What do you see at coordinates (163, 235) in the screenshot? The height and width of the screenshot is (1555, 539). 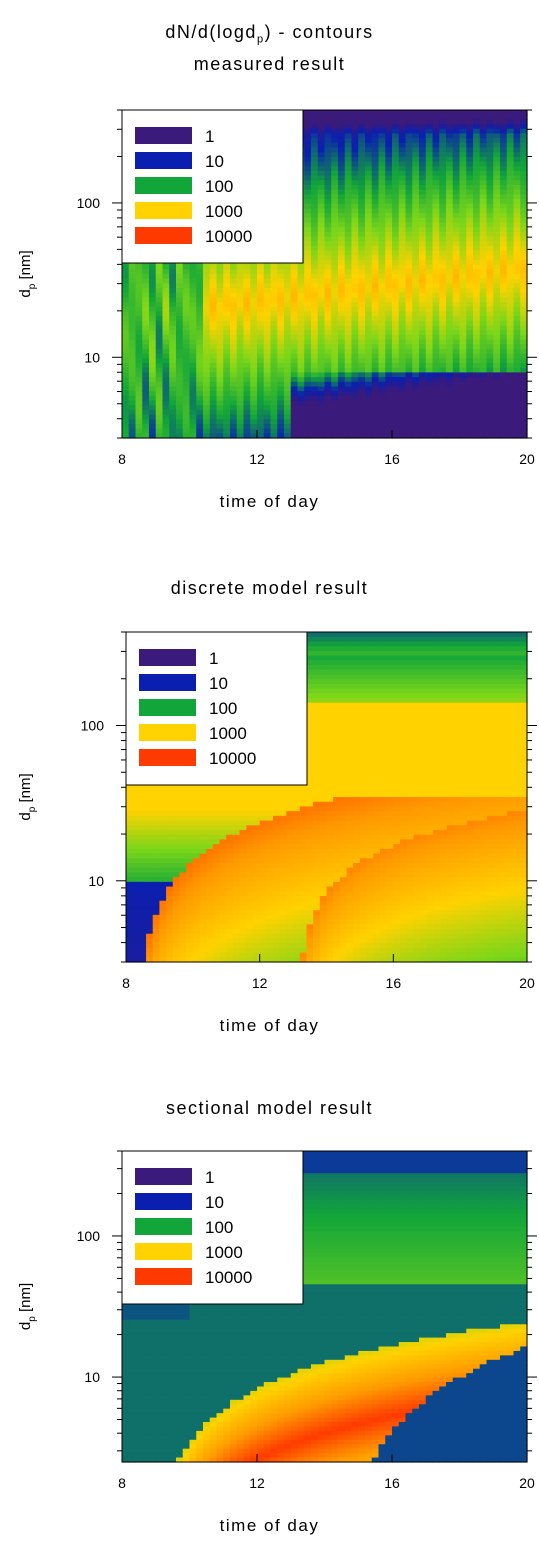 I see `legend-swatch` at bounding box center [163, 235].